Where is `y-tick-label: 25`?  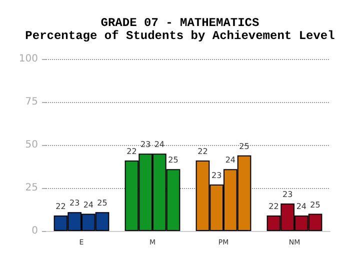
y-tick-label: 25 is located at coordinates (31, 188).